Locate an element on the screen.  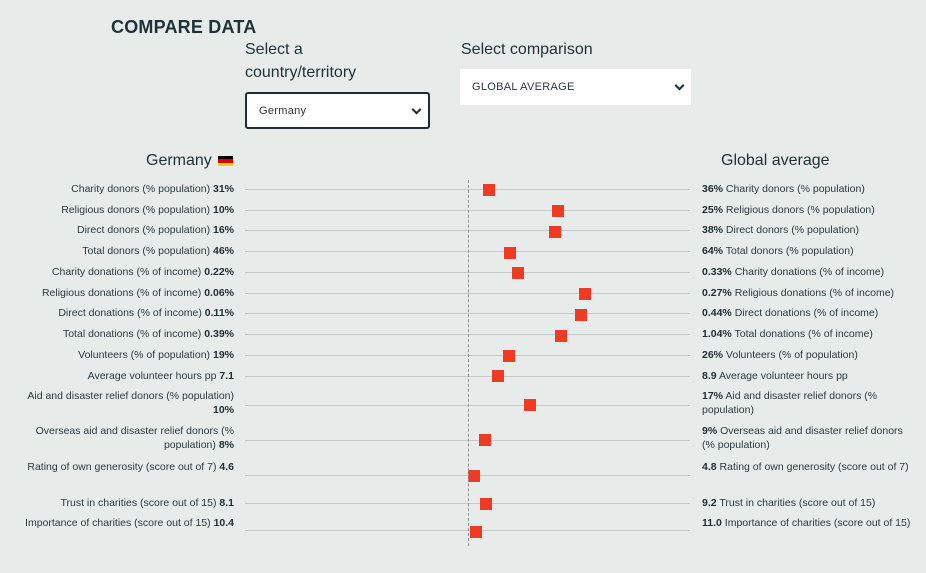
country-metric-label: Total donations (% of income) 0.39% is located at coordinates (129, 334).